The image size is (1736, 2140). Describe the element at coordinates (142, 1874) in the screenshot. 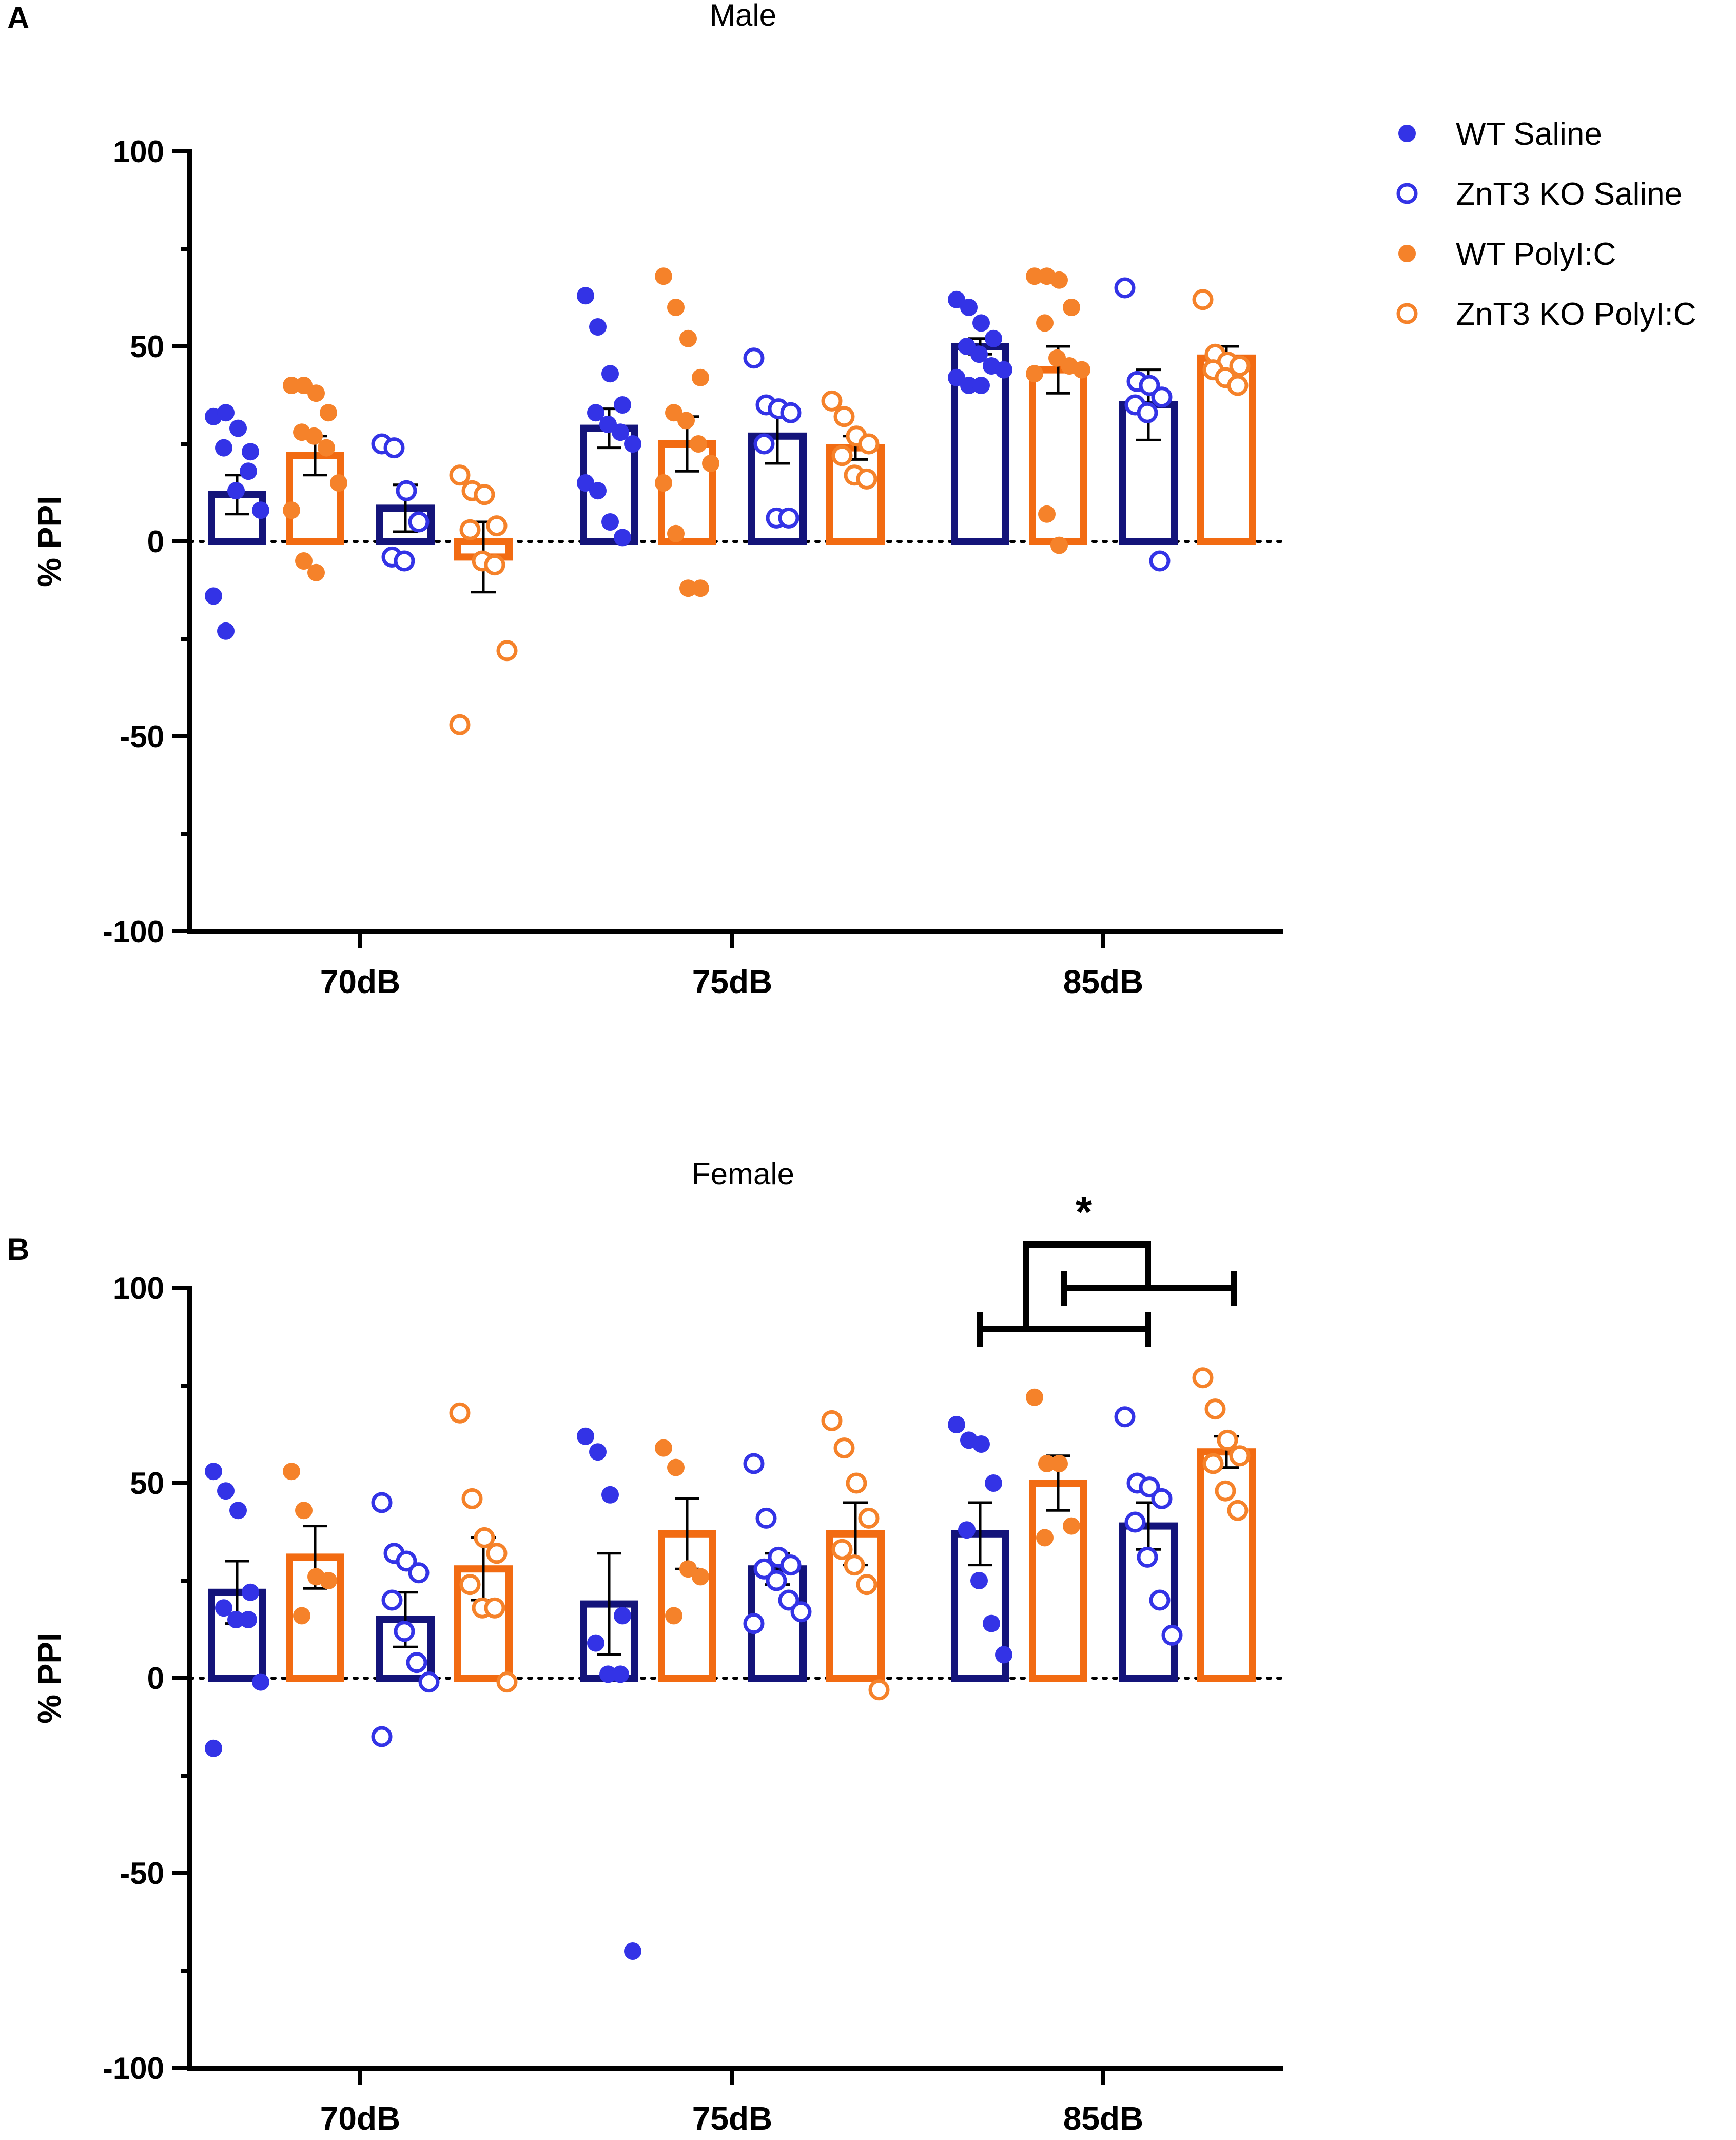

I see `panel-b-y-tick-label: -50` at that location.